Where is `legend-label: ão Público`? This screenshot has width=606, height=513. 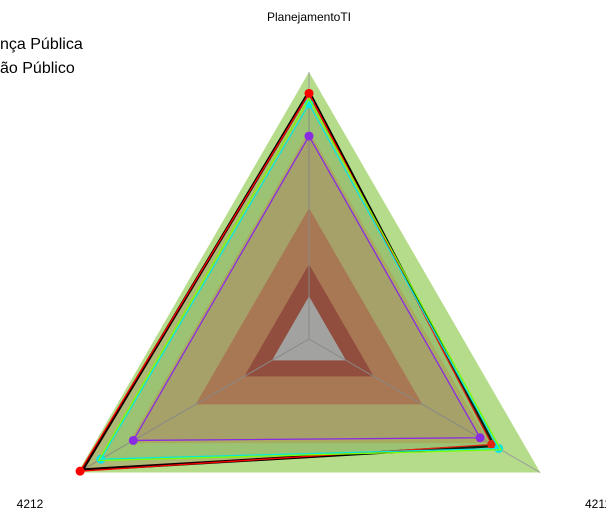 legend-label: ão Público is located at coordinates (37, 68).